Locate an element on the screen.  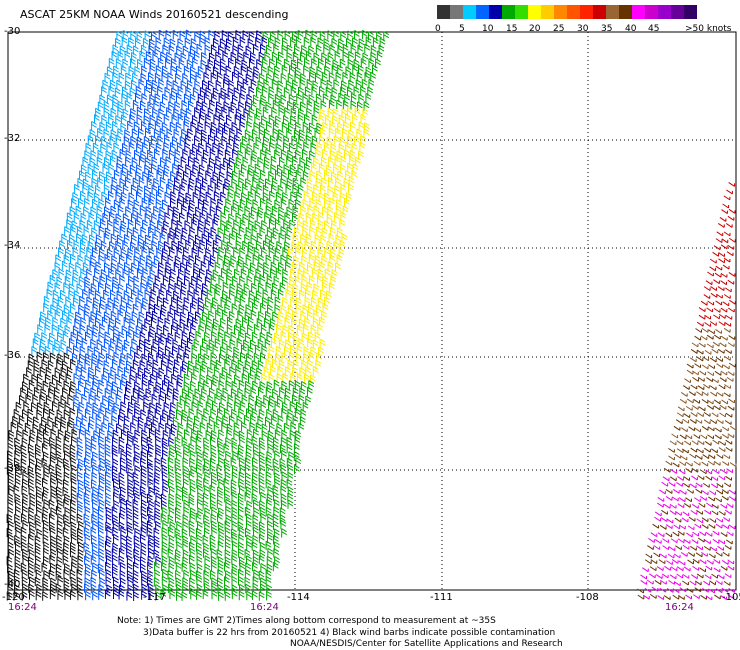
colorbar-label: 0 is located at coordinates (438, 29).